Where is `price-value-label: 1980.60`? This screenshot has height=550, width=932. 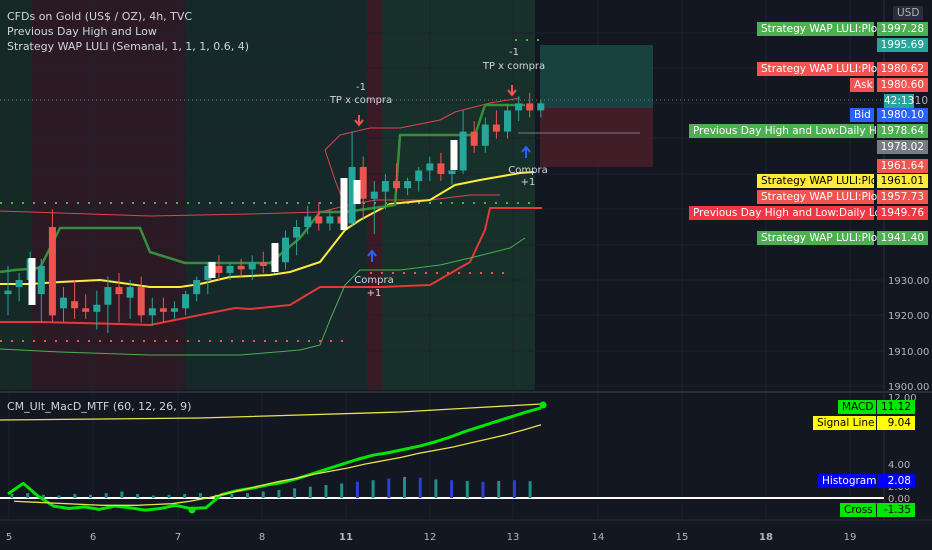 price-value-label: 1980.60 is located at coordinates (902, 85).